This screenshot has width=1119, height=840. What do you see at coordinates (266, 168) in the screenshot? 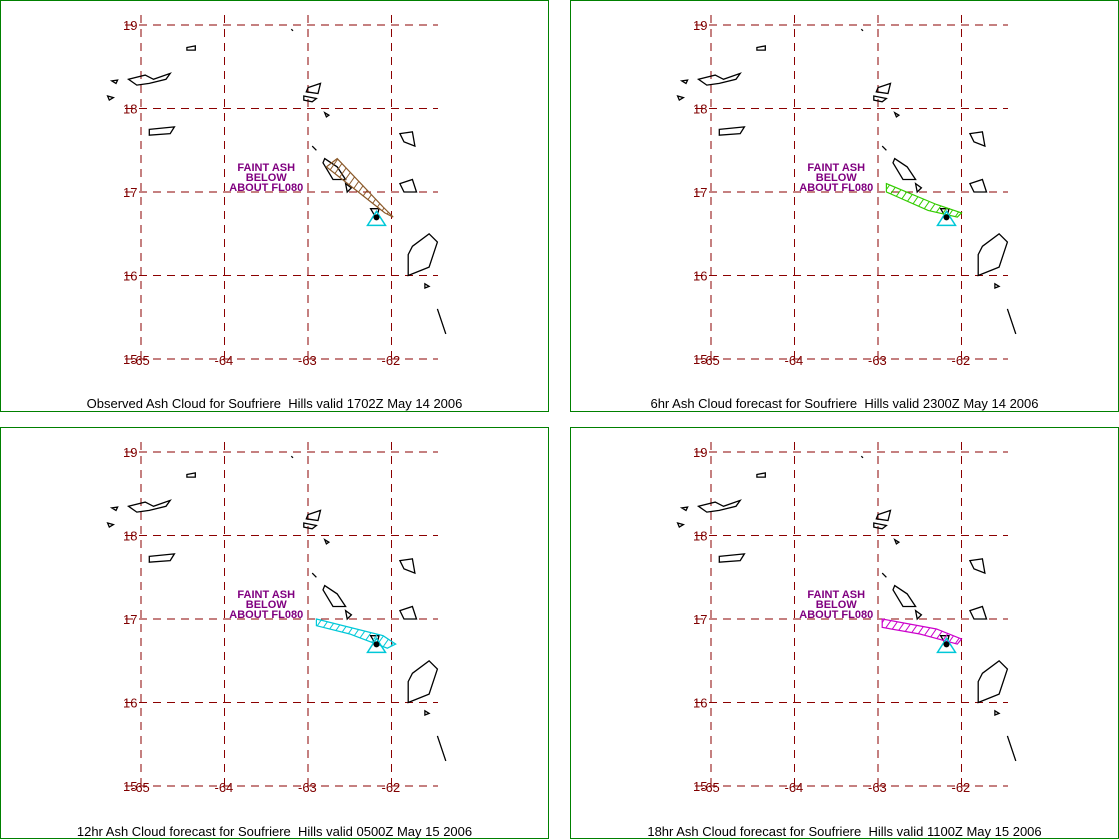
I see `ash-note-line: FAINT ASH` at bounding box center [266, 168].